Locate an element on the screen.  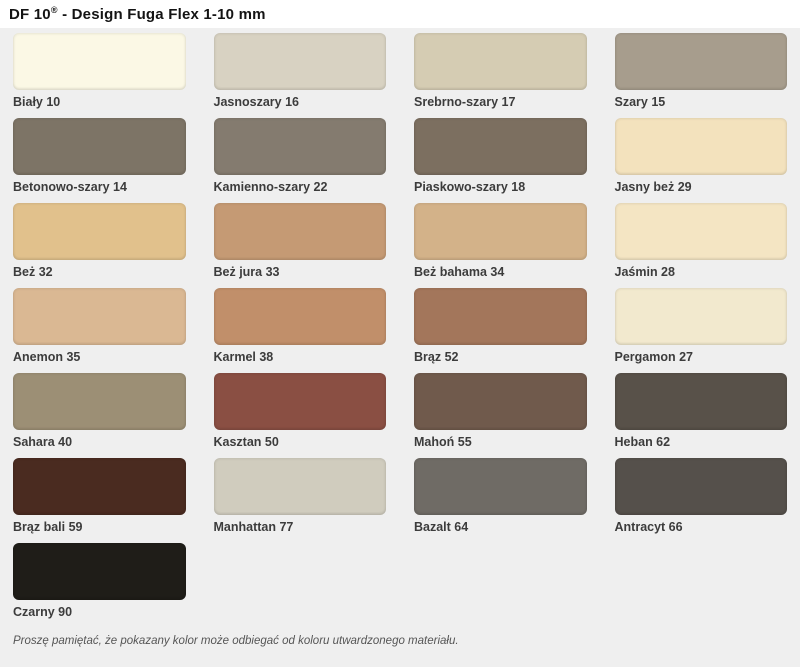
swatch-label: Srebrno-szary 17 is located at coordinates (465, 102).